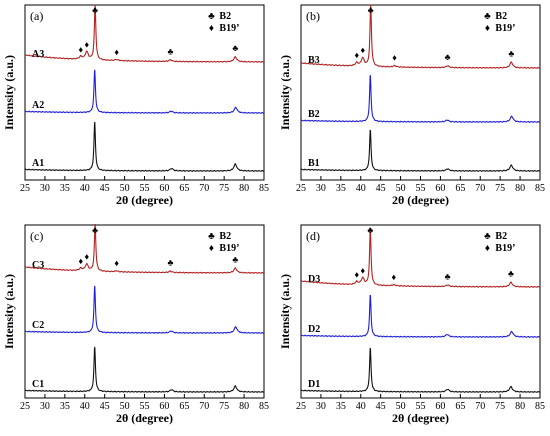 The image size is (550, 436). What do you see at coordinates (38, 384) in the screenshot?
I see `series-label: C1` at bounding box center [38, 384].